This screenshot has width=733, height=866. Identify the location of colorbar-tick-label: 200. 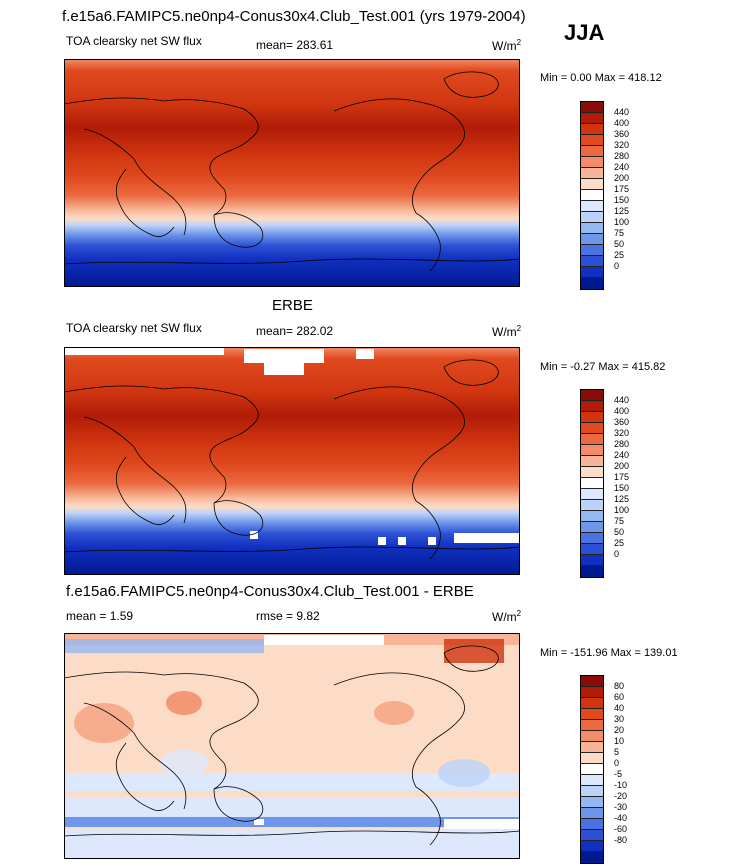
(622, 466).